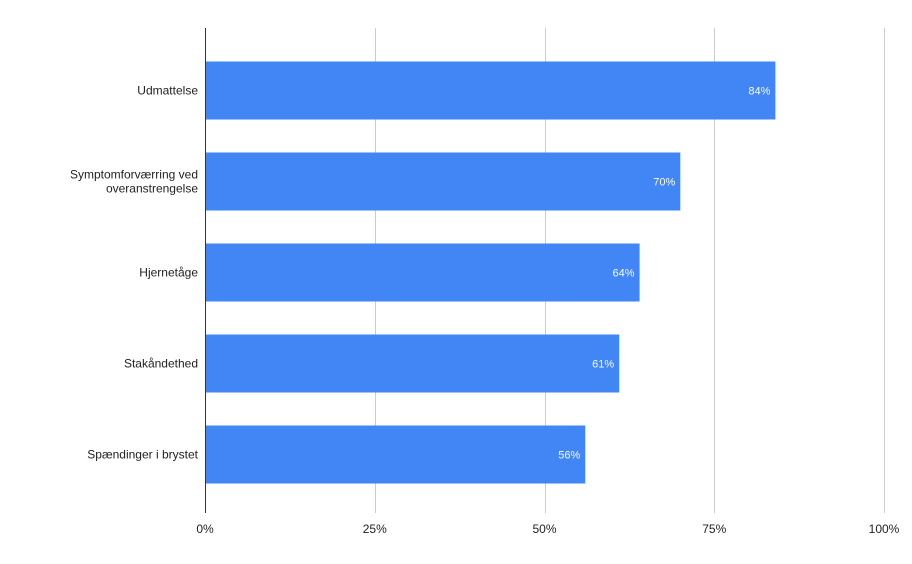  What do you see at coordinates (664, 183) in the screenshot?
I see `data-label: 70%` at bounding box center [664, 183].